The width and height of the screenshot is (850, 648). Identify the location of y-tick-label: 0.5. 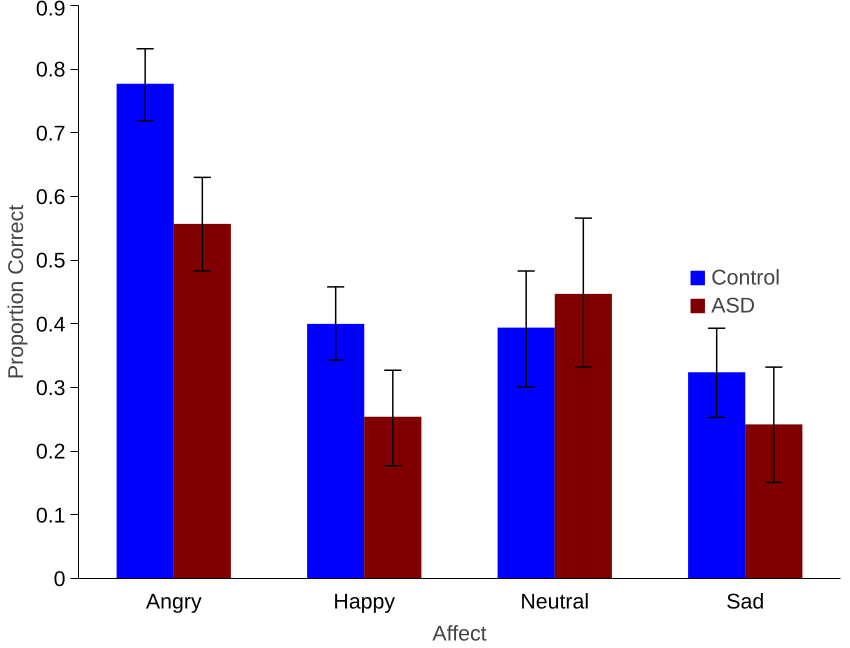
(51, 260).